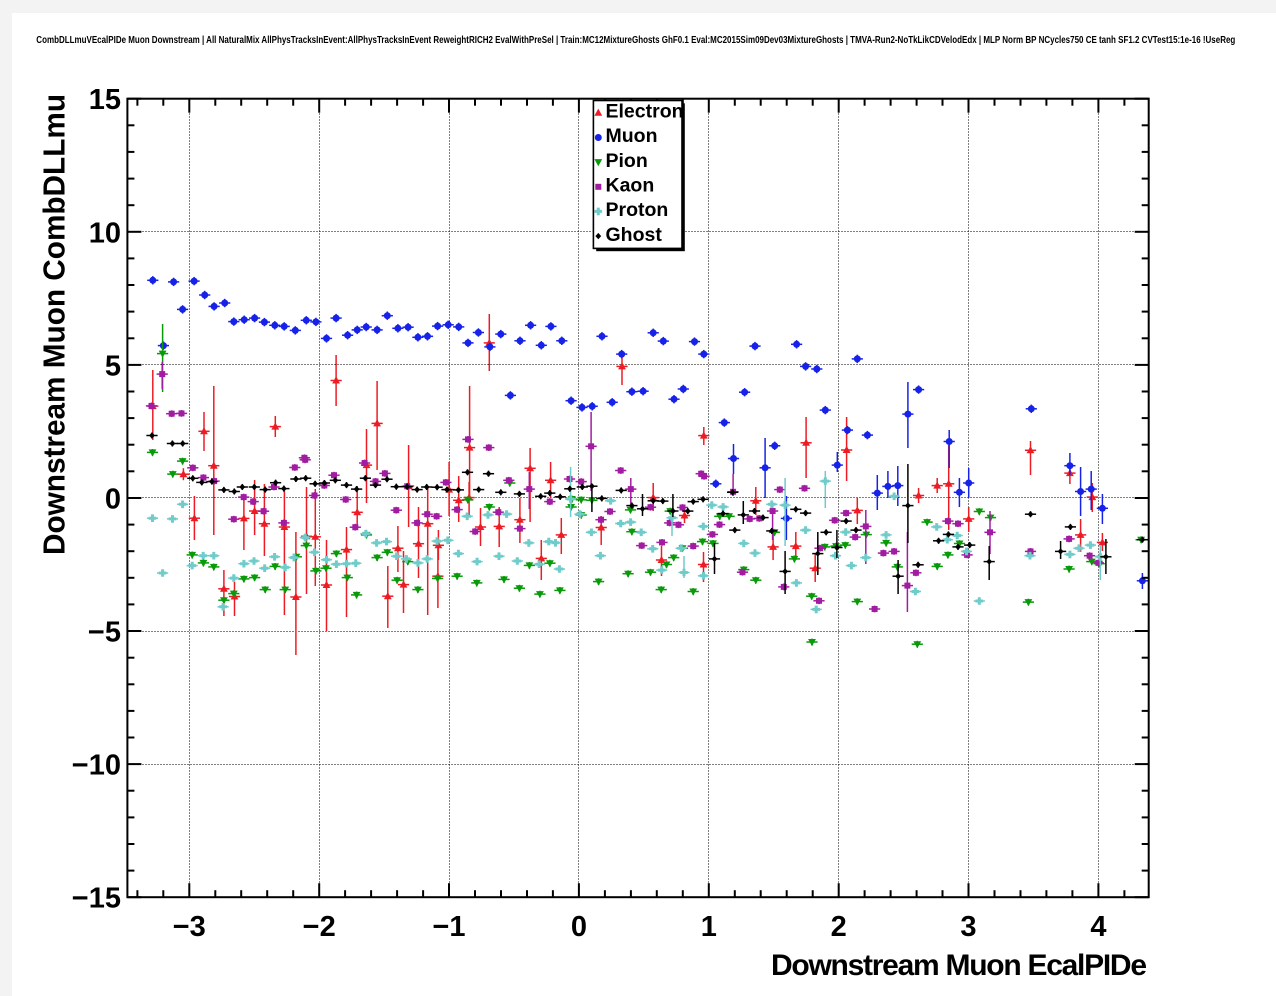 The height and width of the screenshot is (996, 1276). What do you see at coordinates (839, 927) in the screenshot?
I see `svg-text: 2` at bounding box center [839, 927].